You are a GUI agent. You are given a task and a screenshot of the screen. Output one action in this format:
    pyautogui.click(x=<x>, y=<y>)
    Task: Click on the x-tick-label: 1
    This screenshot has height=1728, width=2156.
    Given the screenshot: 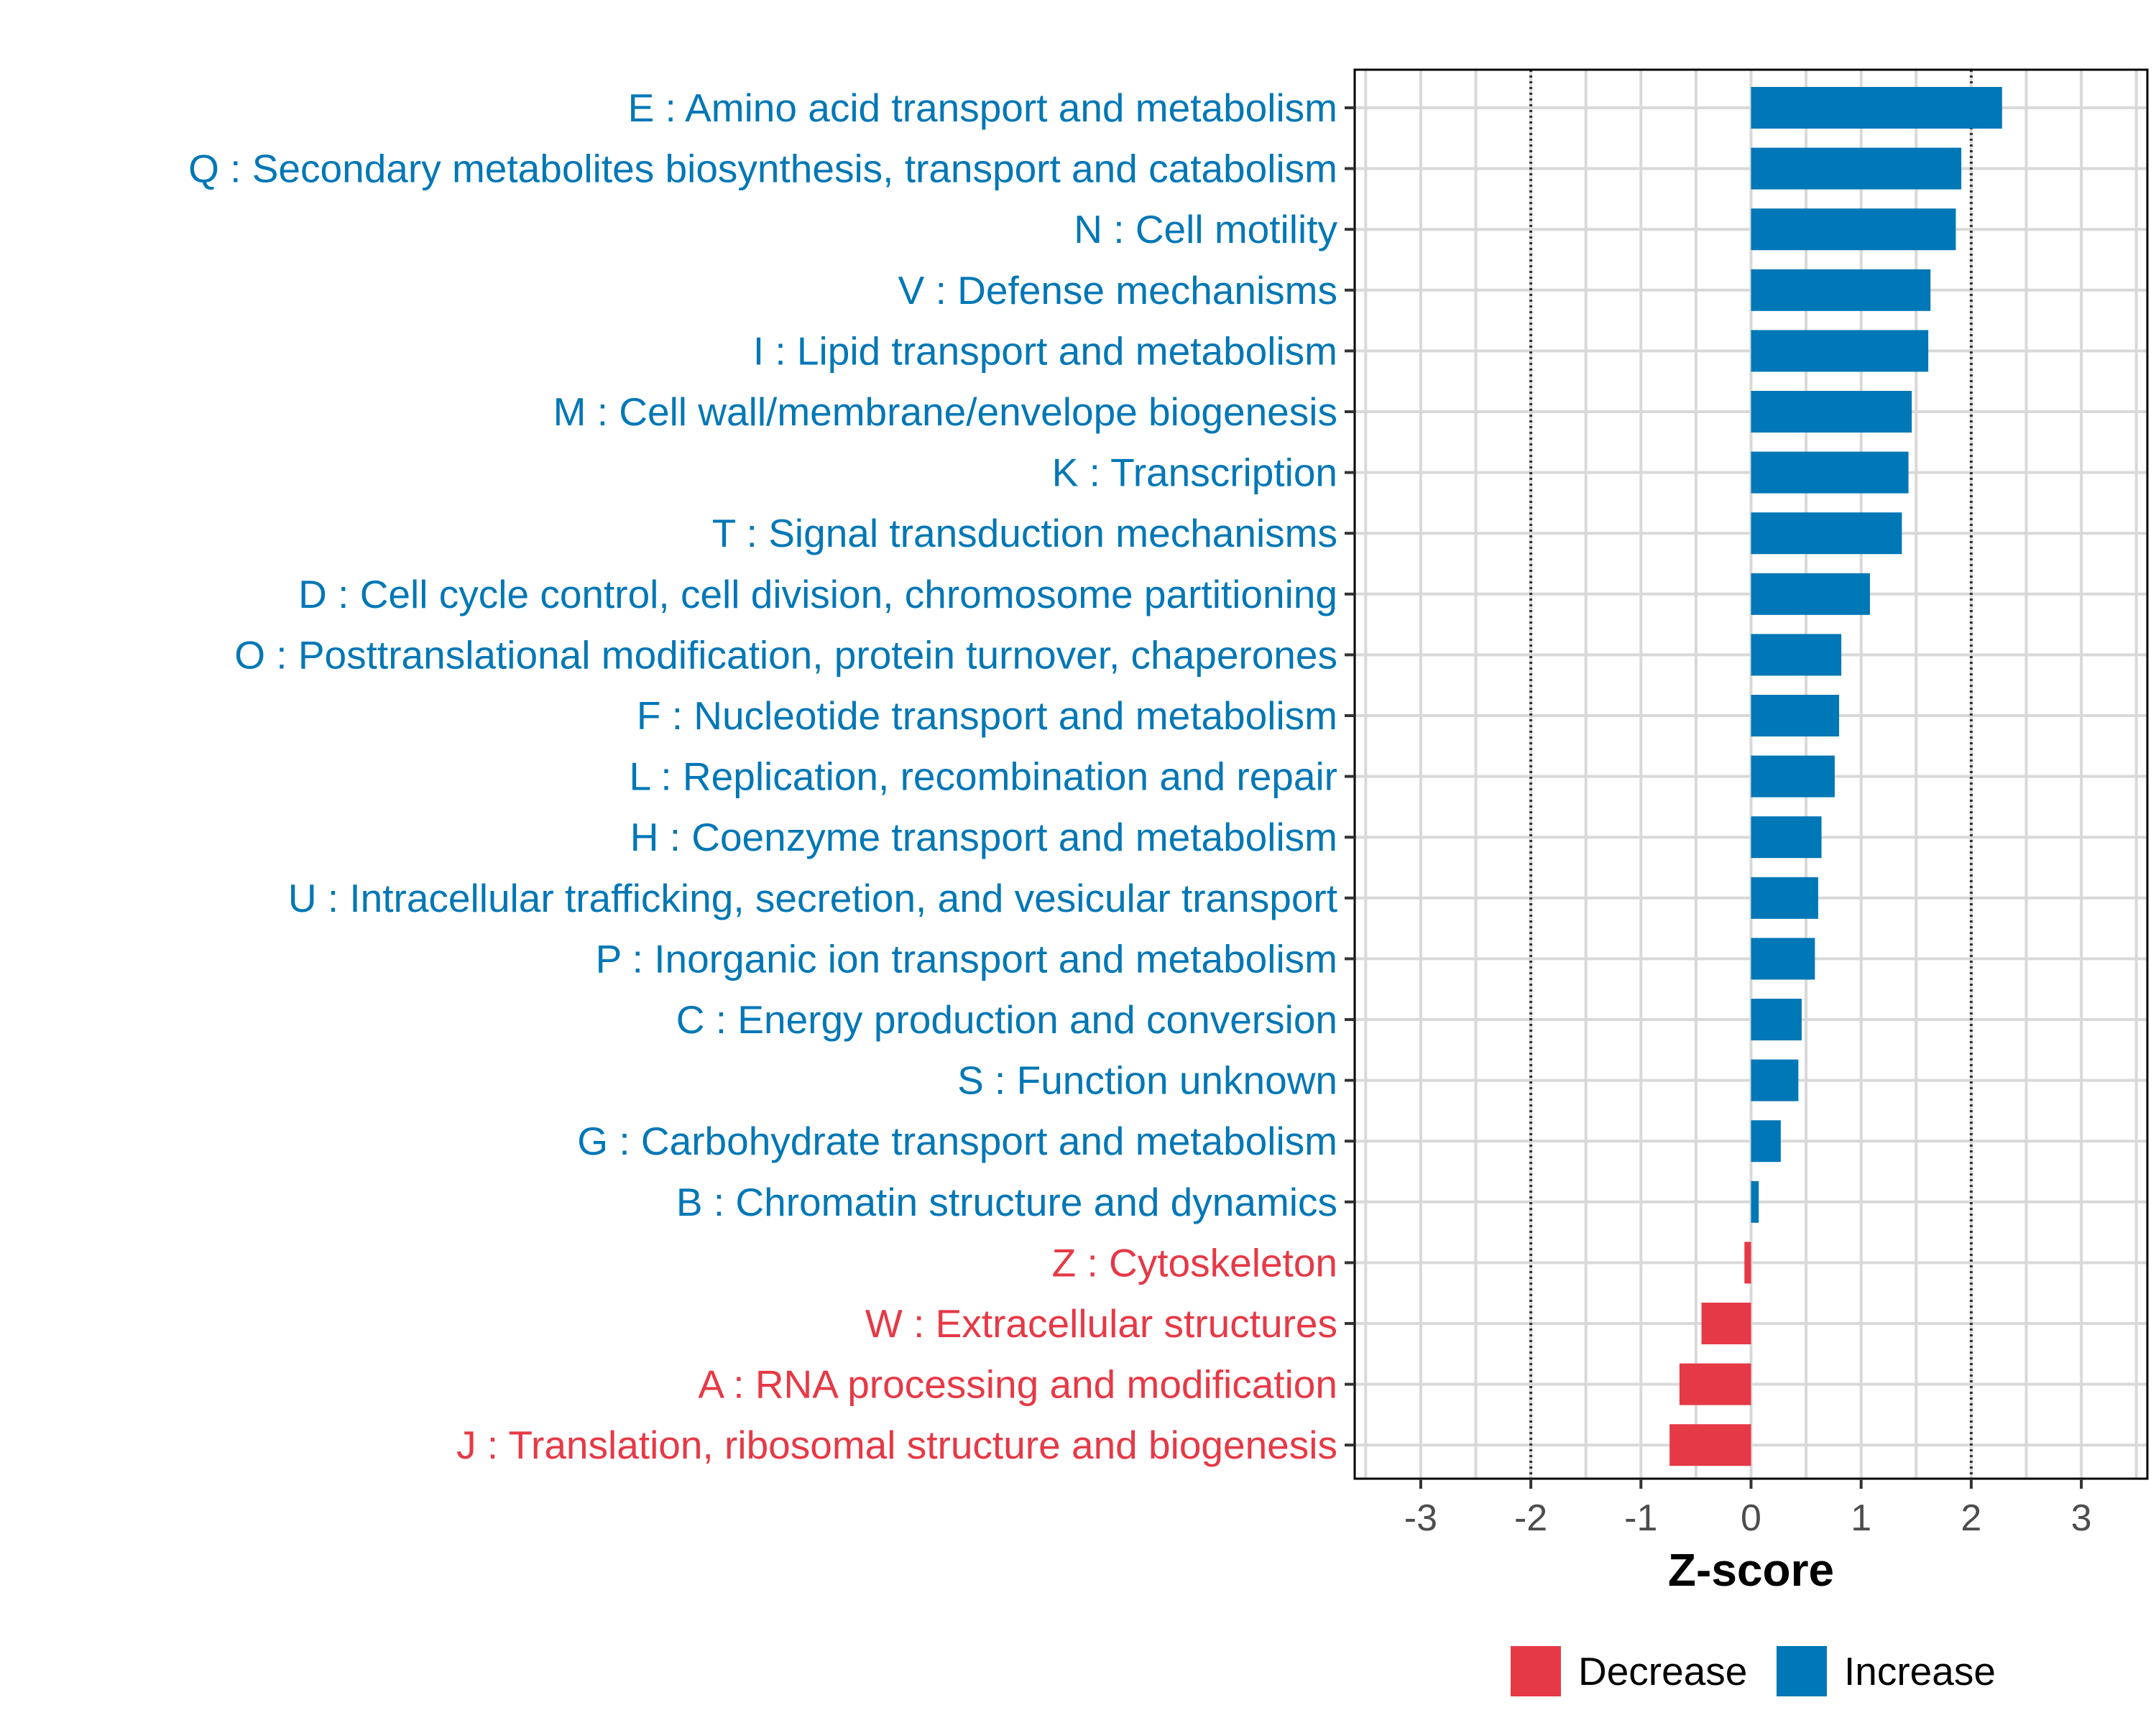 What is the action you would take?
    pyautogui.click(x=1861, y=1518)
    